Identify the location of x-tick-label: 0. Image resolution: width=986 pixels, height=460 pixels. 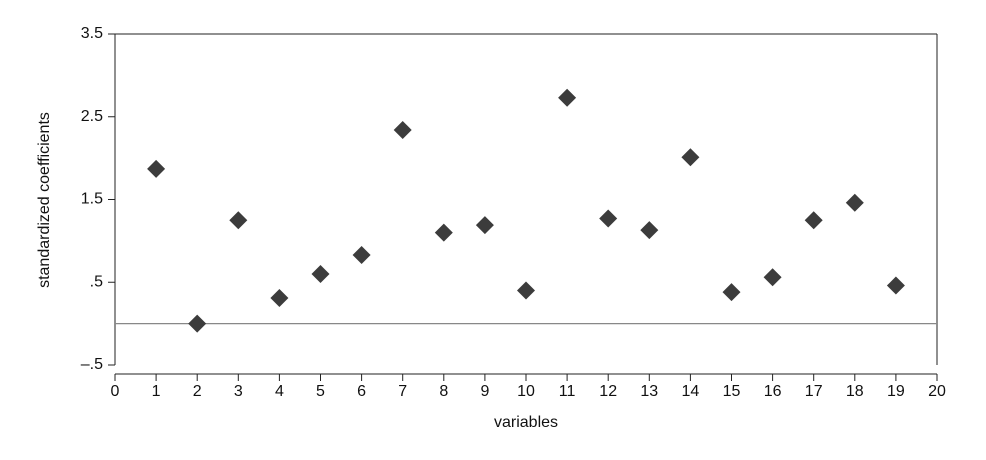
(115, 391).